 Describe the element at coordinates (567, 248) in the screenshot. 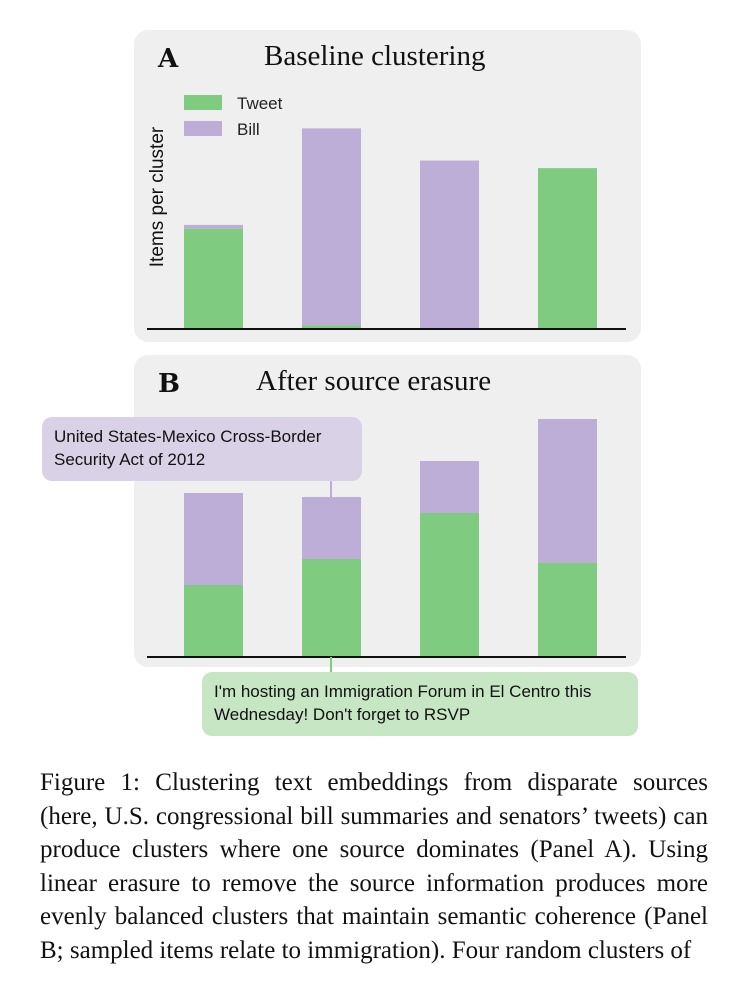

I see `bar-tweet-chart1-cluster4` at that location.